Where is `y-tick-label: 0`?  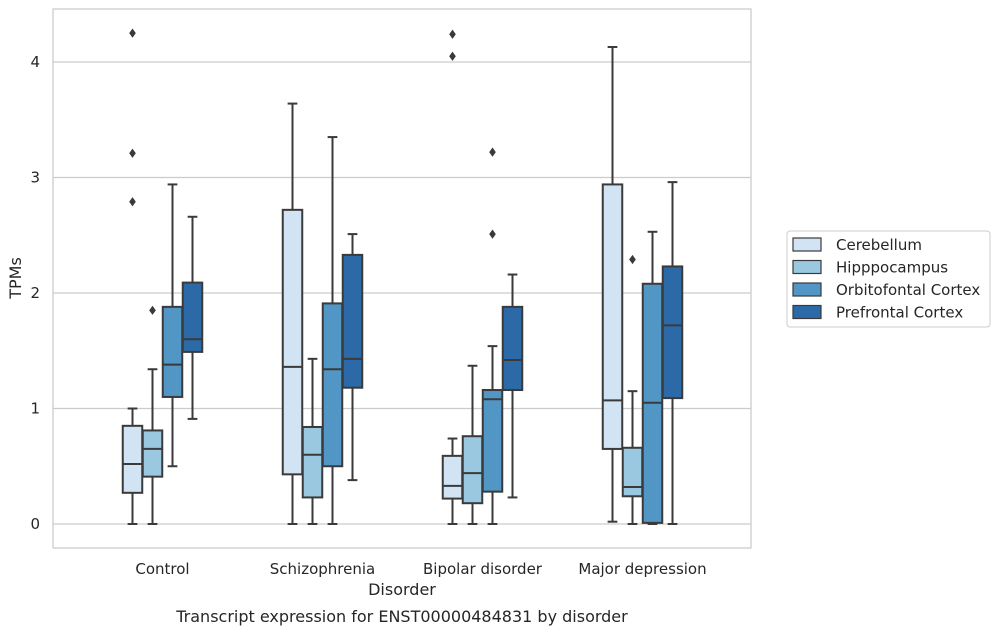
y-tick-label: 0 is located at coordinates (35, 524).